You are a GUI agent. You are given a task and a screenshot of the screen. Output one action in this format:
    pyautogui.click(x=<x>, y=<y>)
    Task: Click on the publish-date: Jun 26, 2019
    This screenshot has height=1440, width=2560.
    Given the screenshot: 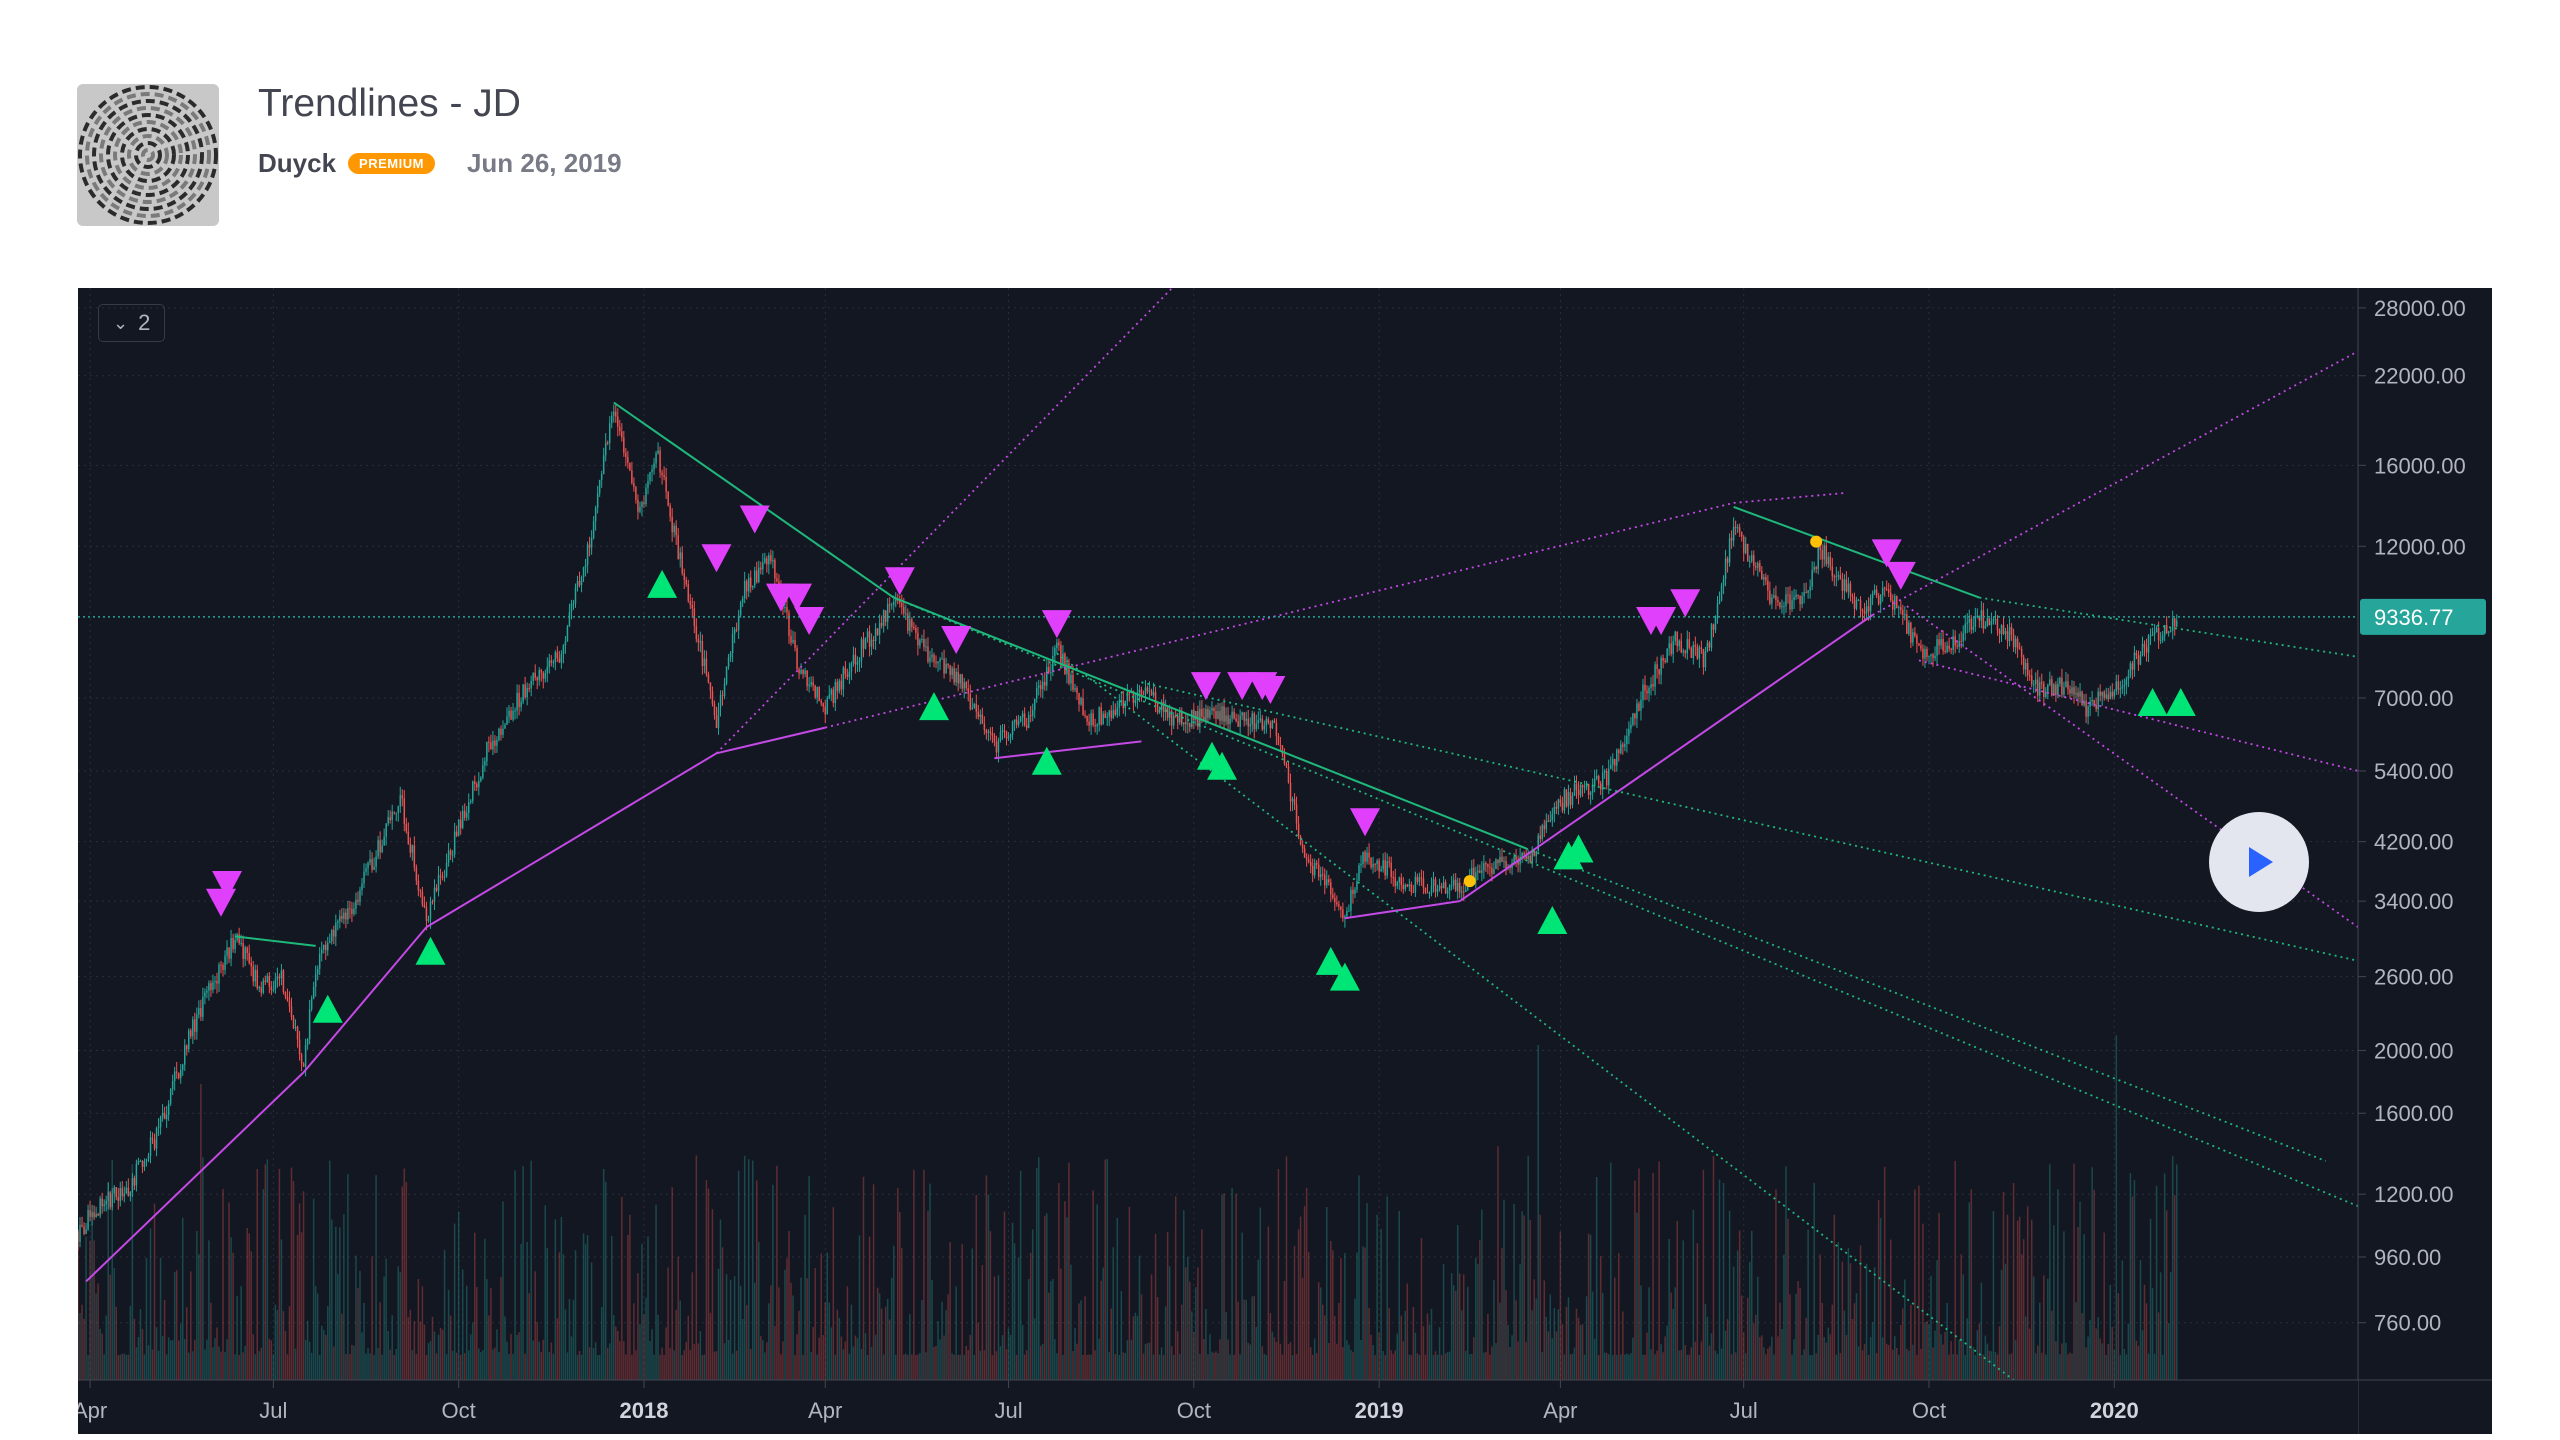 What is the action you would take?
    pyautogui.click(x=544, y=163)
    